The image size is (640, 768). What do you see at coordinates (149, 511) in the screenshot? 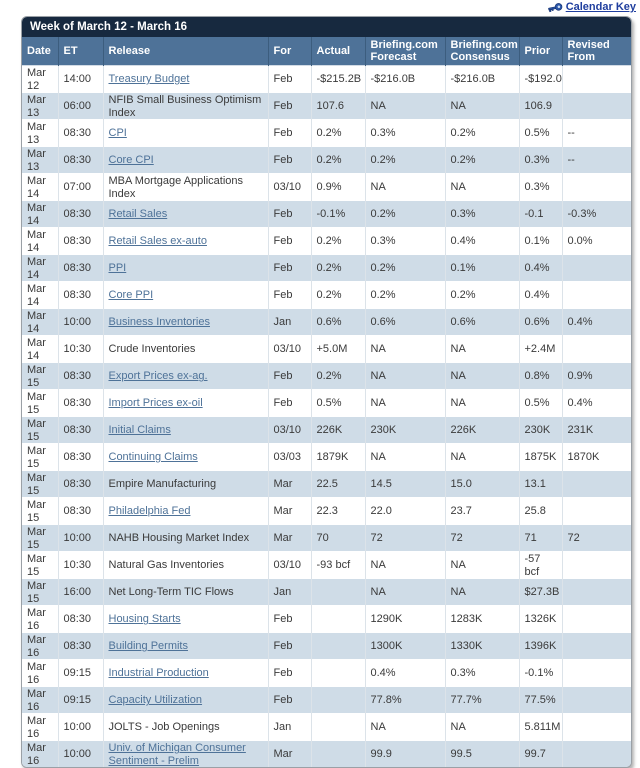
I see `release-link: Philadelphia Fed` at bounding box center [149, 511].